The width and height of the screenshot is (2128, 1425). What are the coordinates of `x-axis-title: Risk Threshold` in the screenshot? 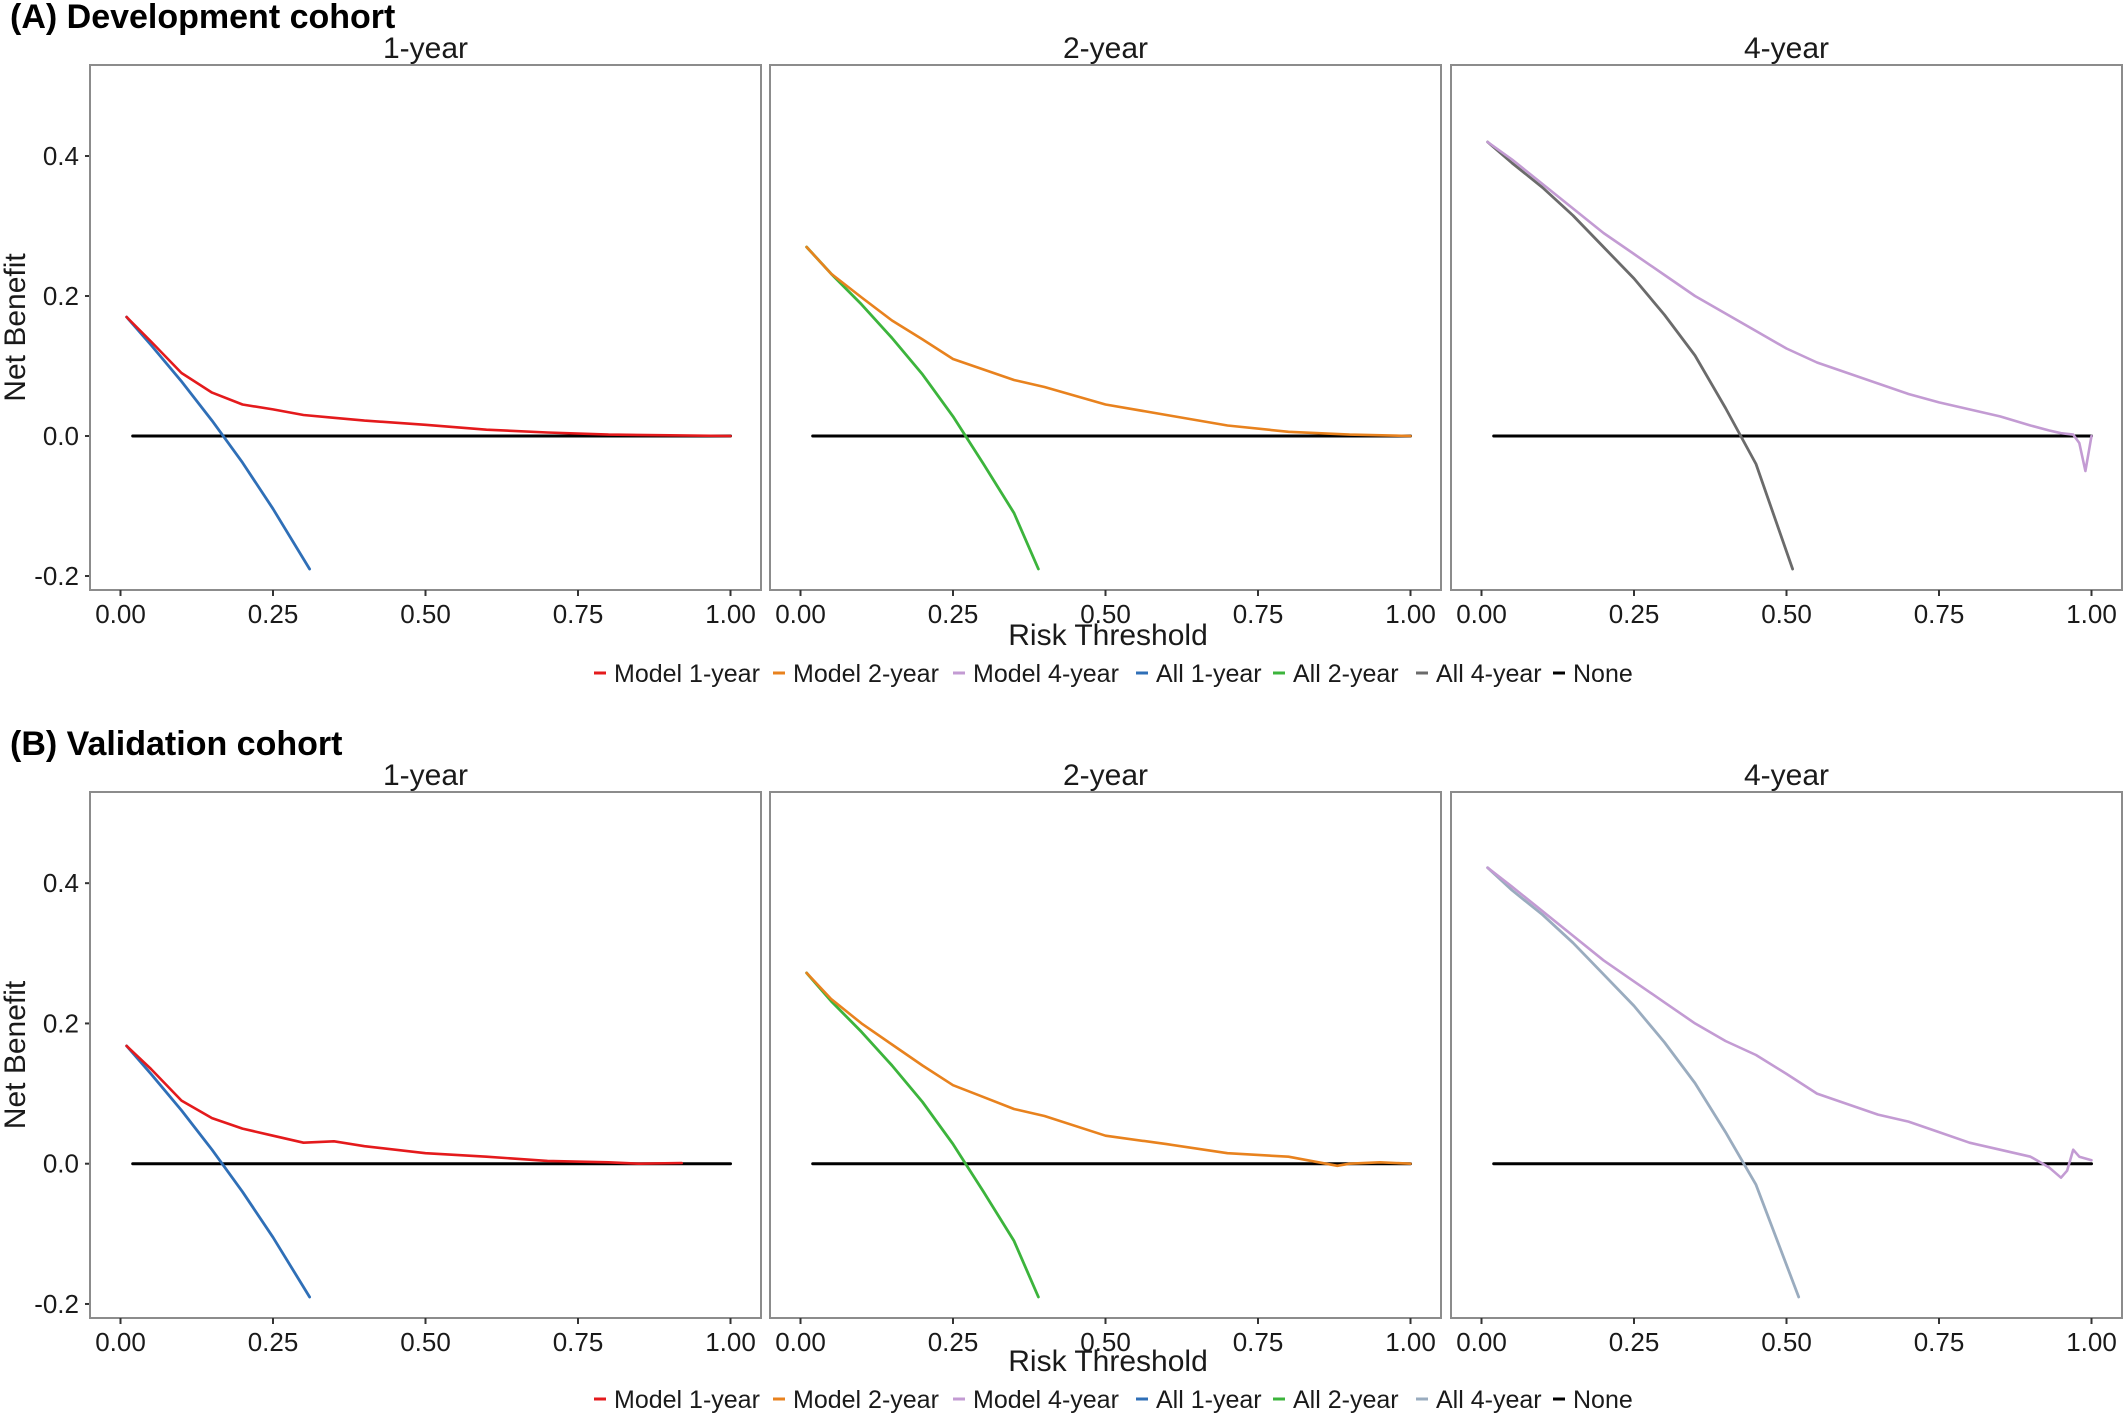 It's located at (1108, 1361).